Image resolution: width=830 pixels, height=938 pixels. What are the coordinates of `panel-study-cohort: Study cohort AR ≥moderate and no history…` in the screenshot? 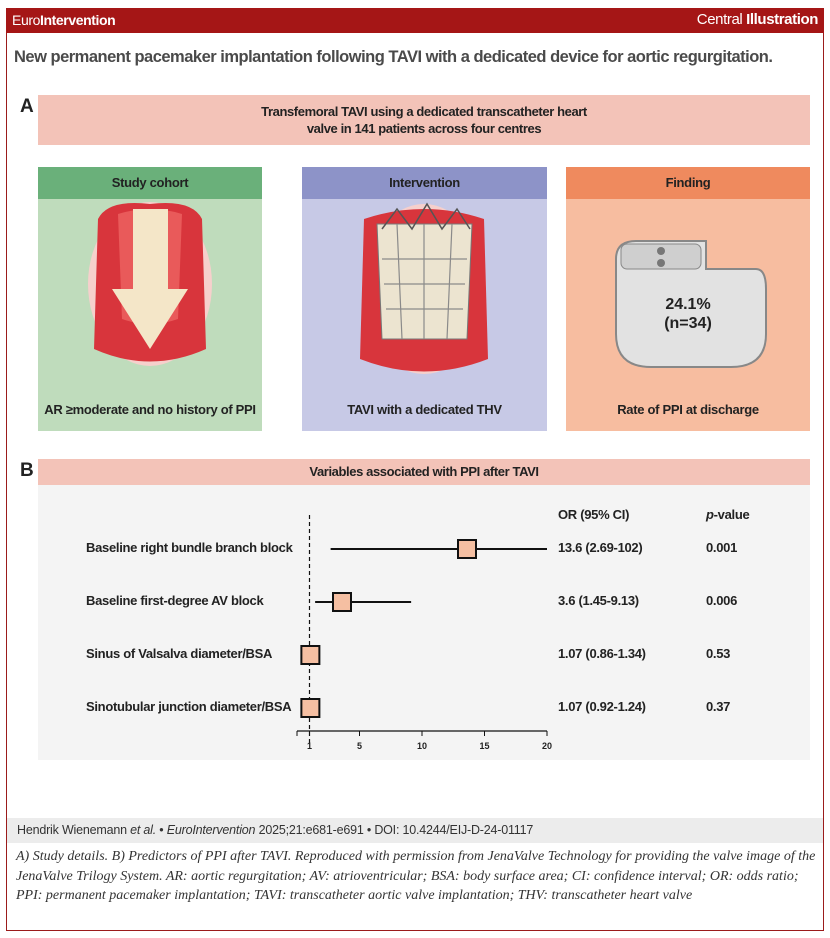 It's located at (150, 299).